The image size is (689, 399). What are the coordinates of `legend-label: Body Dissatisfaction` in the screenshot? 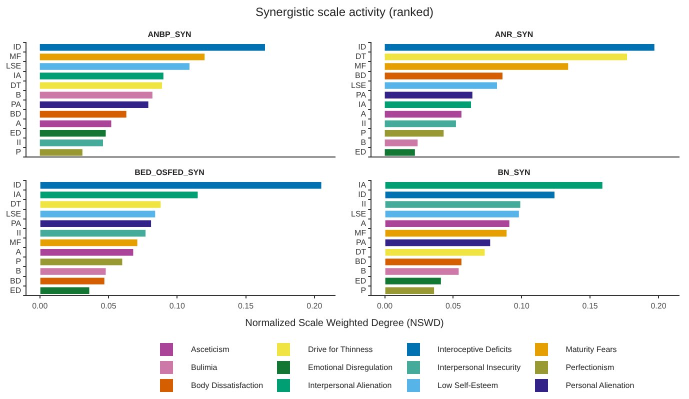 It's located at (227, 385).